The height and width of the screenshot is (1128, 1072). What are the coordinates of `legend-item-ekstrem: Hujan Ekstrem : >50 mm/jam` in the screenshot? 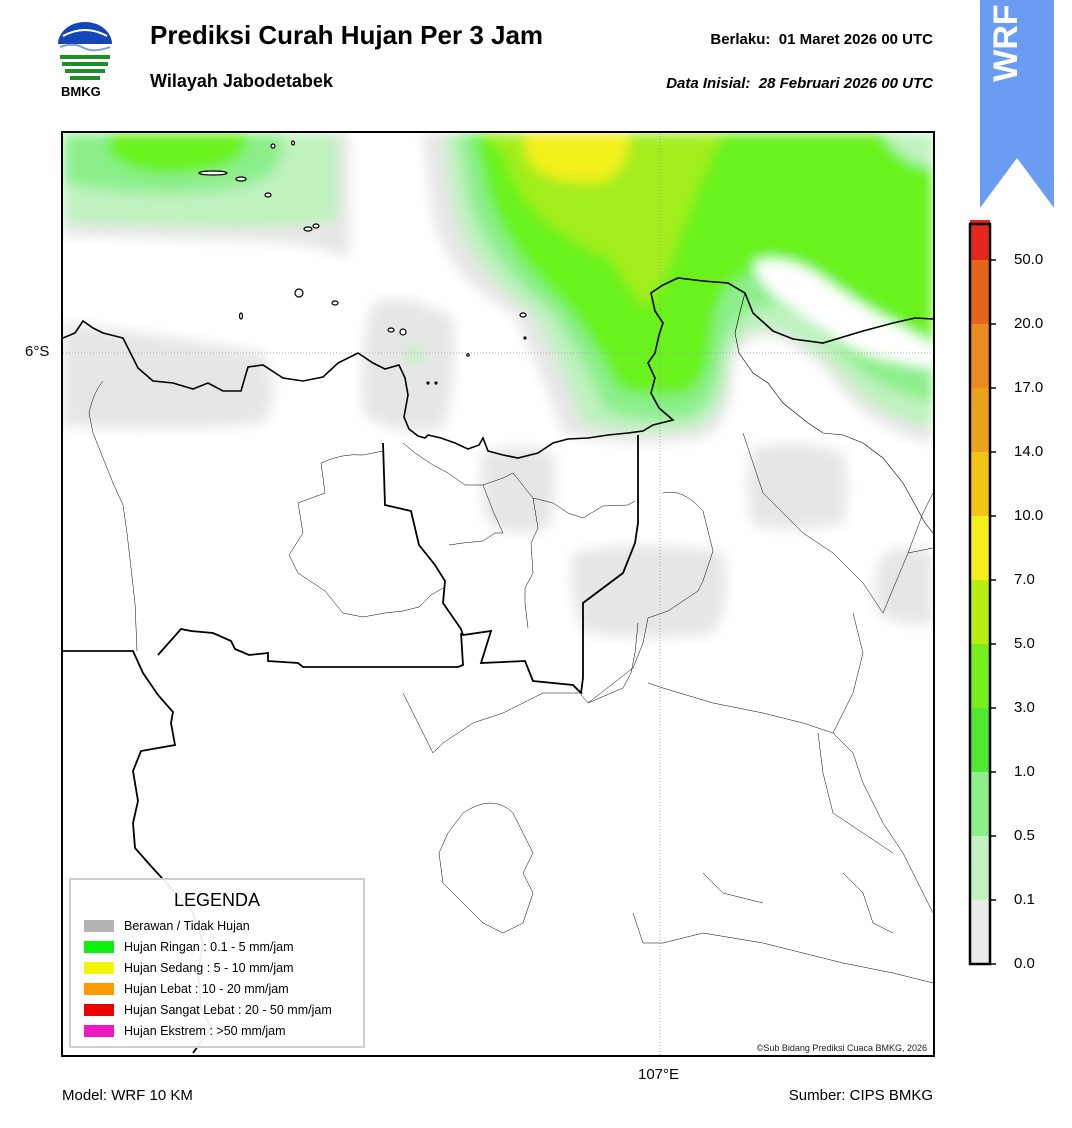 It's located at (185, 1031).